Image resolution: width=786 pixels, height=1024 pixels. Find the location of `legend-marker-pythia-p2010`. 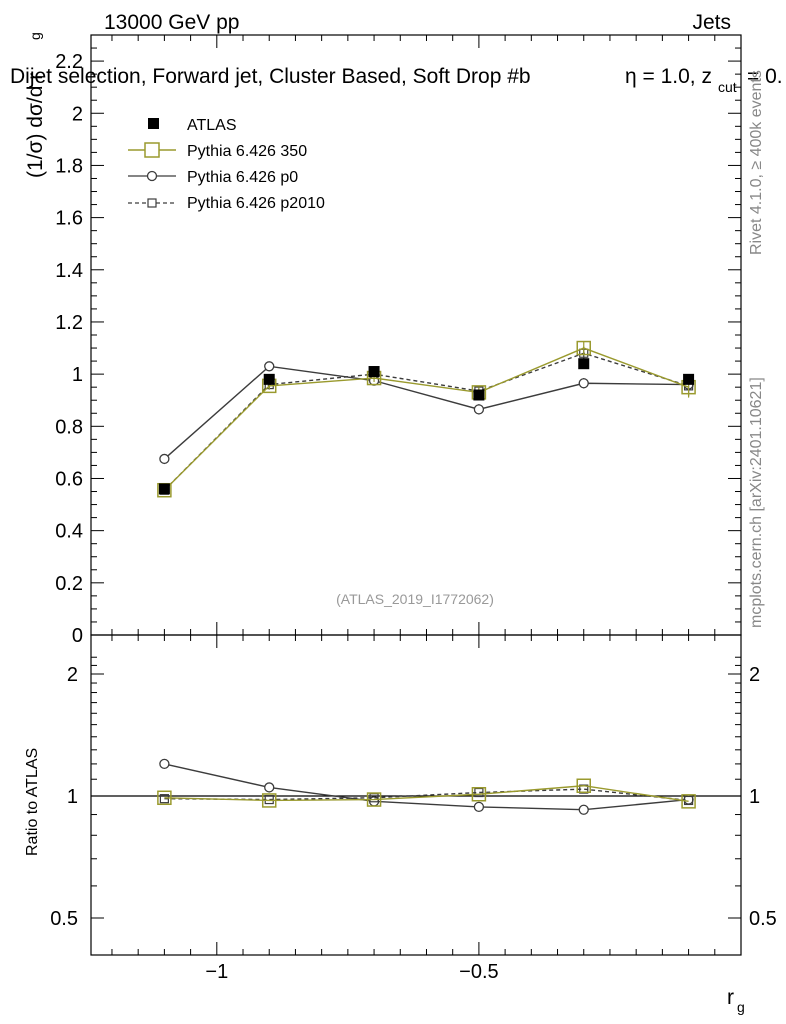

legend-marker-pythia-p2010 is located at coordinates (152, 203).